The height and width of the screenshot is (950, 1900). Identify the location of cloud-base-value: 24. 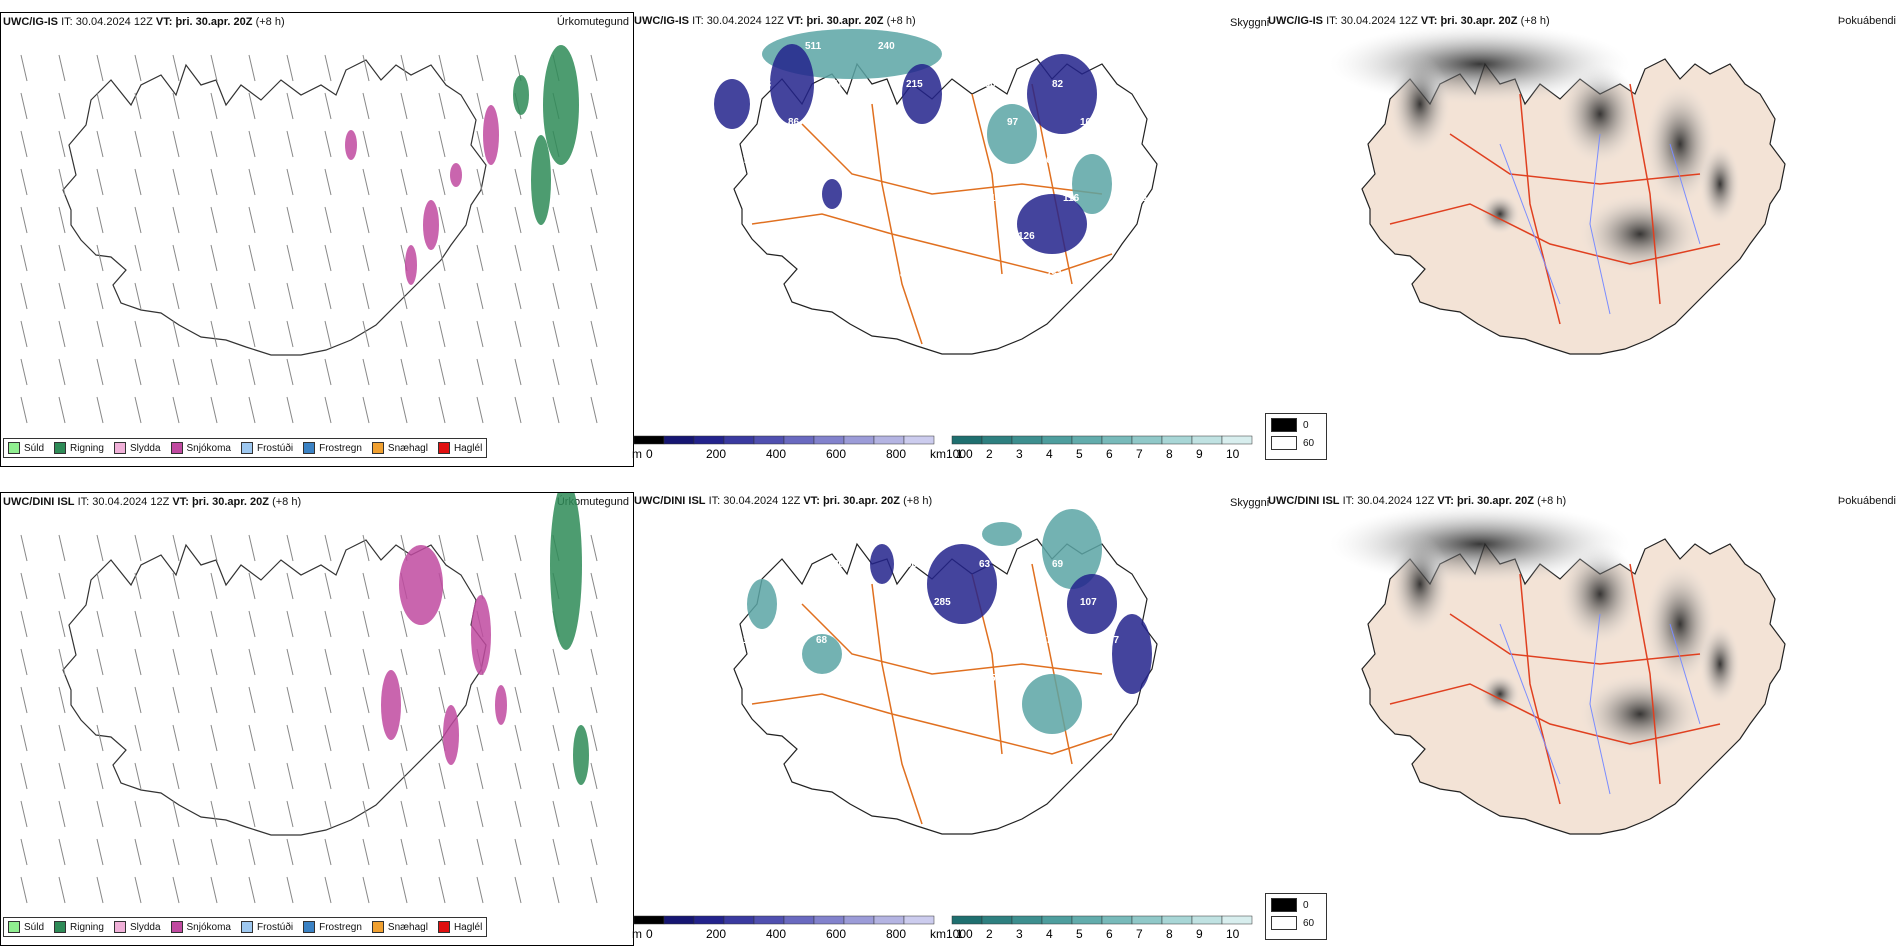
(766, 564).